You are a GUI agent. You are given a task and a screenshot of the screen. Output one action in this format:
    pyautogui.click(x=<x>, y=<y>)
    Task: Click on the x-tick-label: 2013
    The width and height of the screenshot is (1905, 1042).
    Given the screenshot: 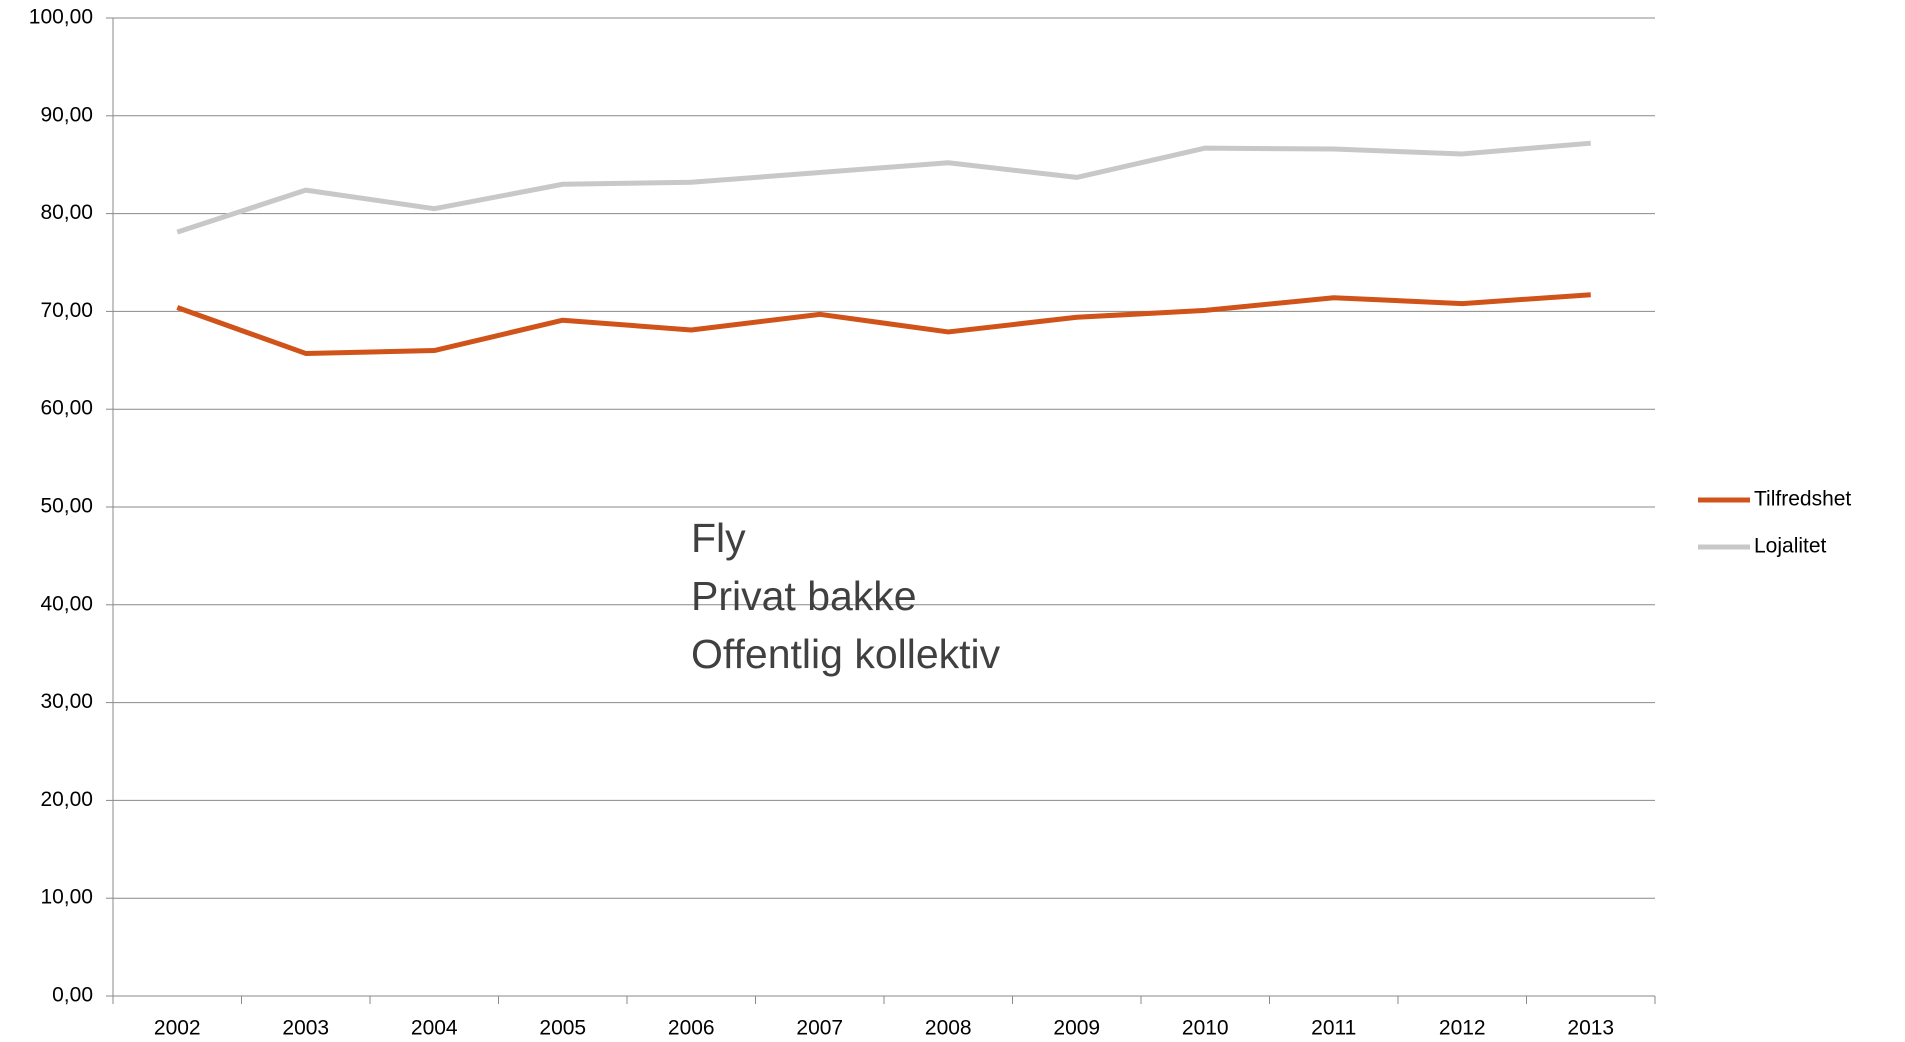 What is the action you would take?
    pyautogui.click(x=1590, y=1028)
    